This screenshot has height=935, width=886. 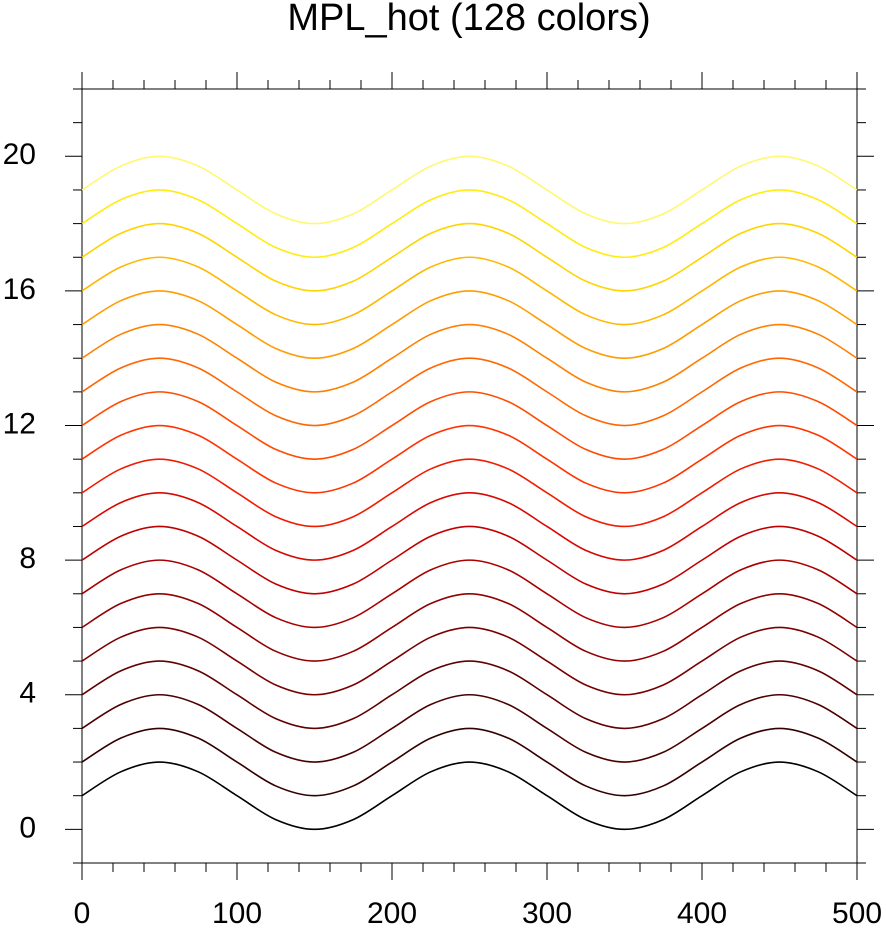 I want to click on y-tick-label: 0, so click(x=27, y=827).